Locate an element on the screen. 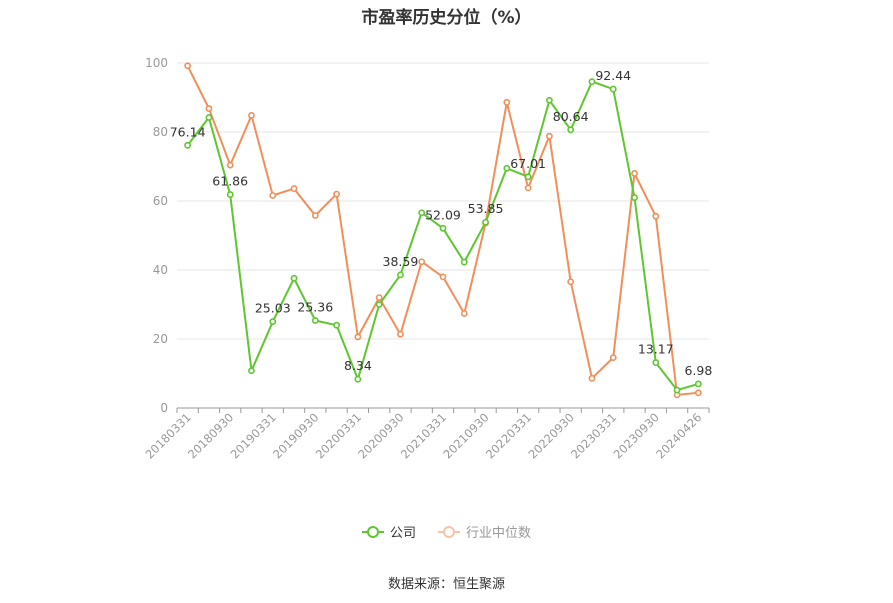 Image resolution: width=893 pixels, height=603 pixels. y-tick-label: 40 is located at coordinates (160, 270).